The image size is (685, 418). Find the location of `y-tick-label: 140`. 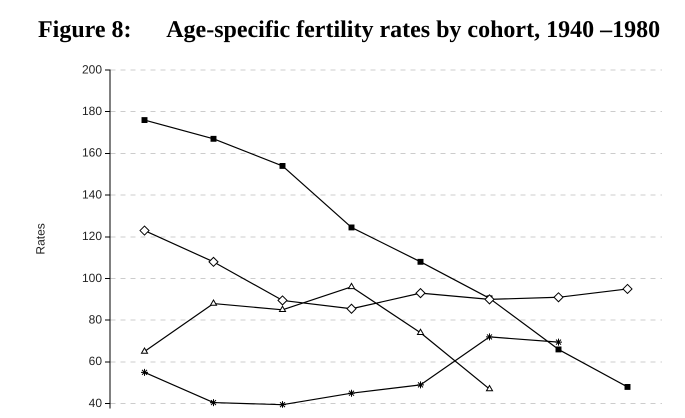

y-tick-label: 140 is located at coordinates (92, 194).